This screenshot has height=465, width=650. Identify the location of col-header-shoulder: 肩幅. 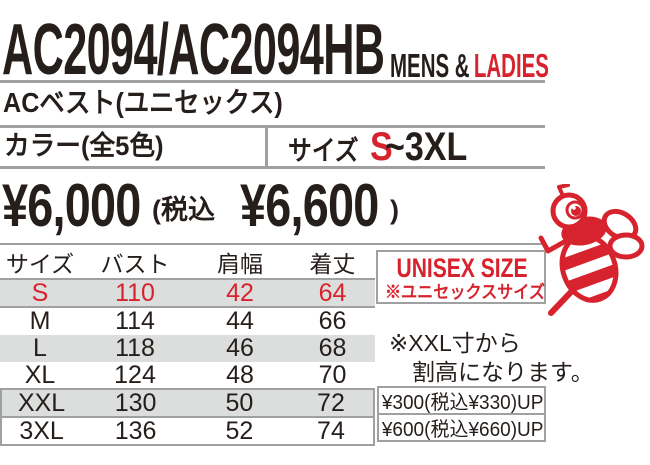
(240, 264).